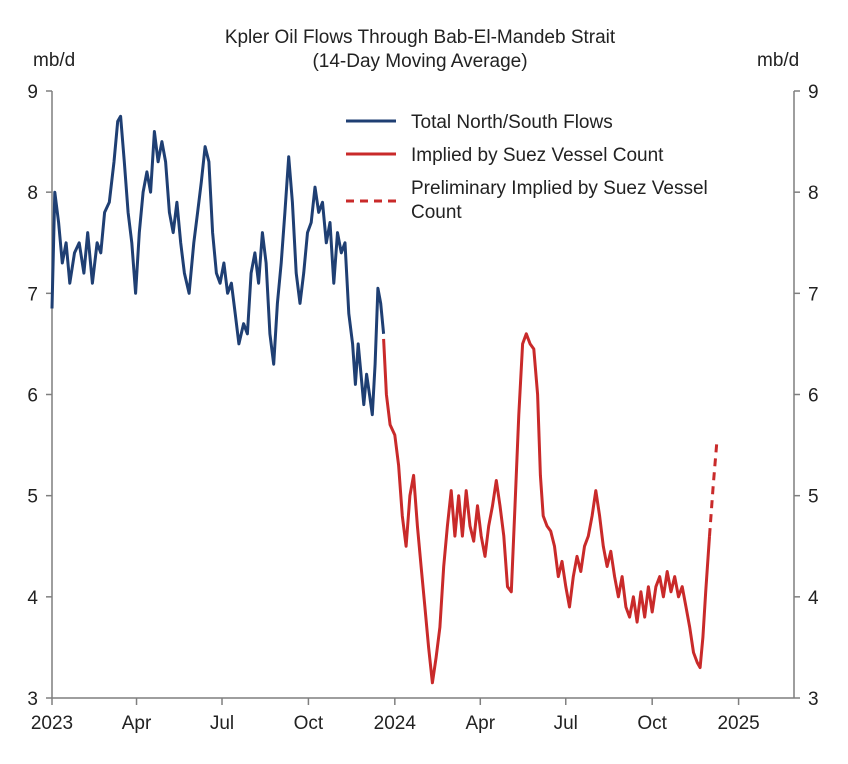  Describe the element at coordinates (32, 699) in the screenshot. I see `y-tick-label-left: 3` at that location.